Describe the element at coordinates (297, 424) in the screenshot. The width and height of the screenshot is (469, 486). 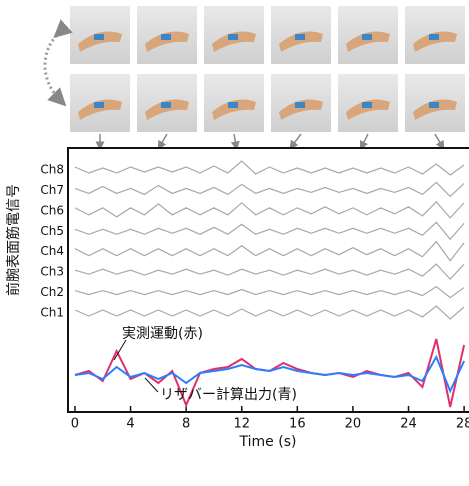
I see `x-tick-label: 16` at that location.